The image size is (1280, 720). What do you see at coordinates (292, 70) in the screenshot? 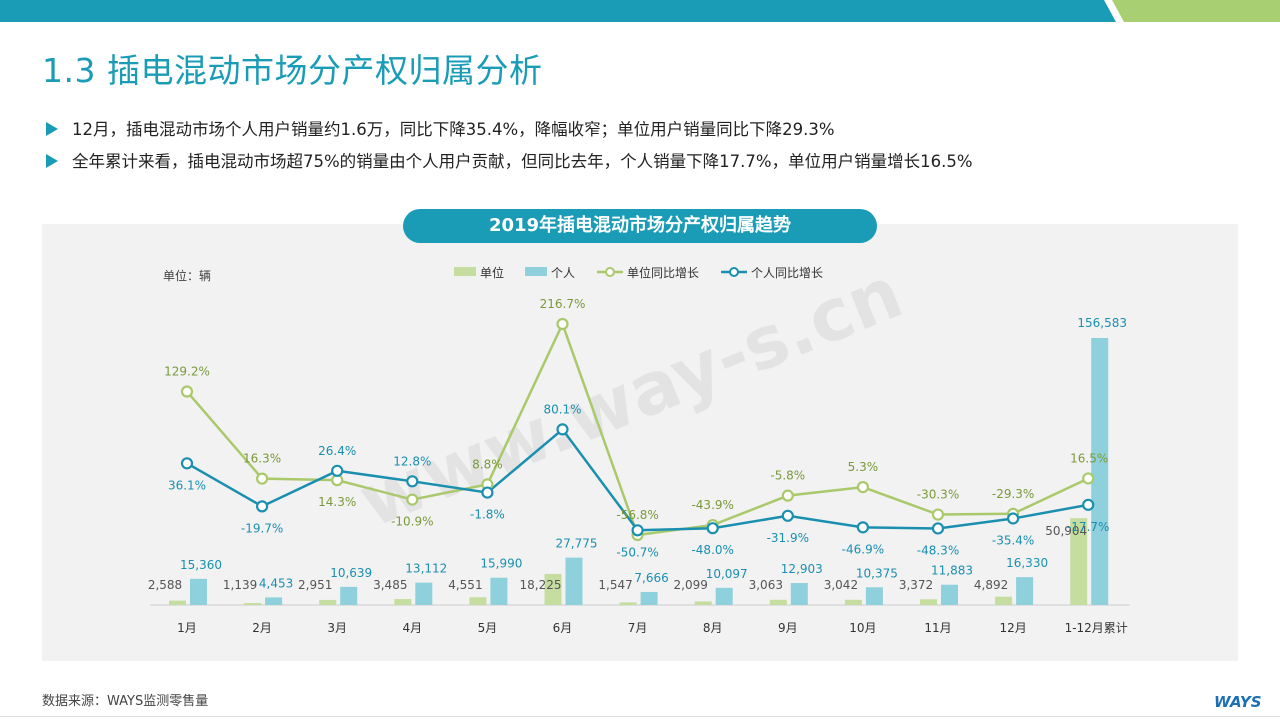
I see `page-title: 1.3 插电混动市场分产权归属分析` at bounding box center [292, 70].